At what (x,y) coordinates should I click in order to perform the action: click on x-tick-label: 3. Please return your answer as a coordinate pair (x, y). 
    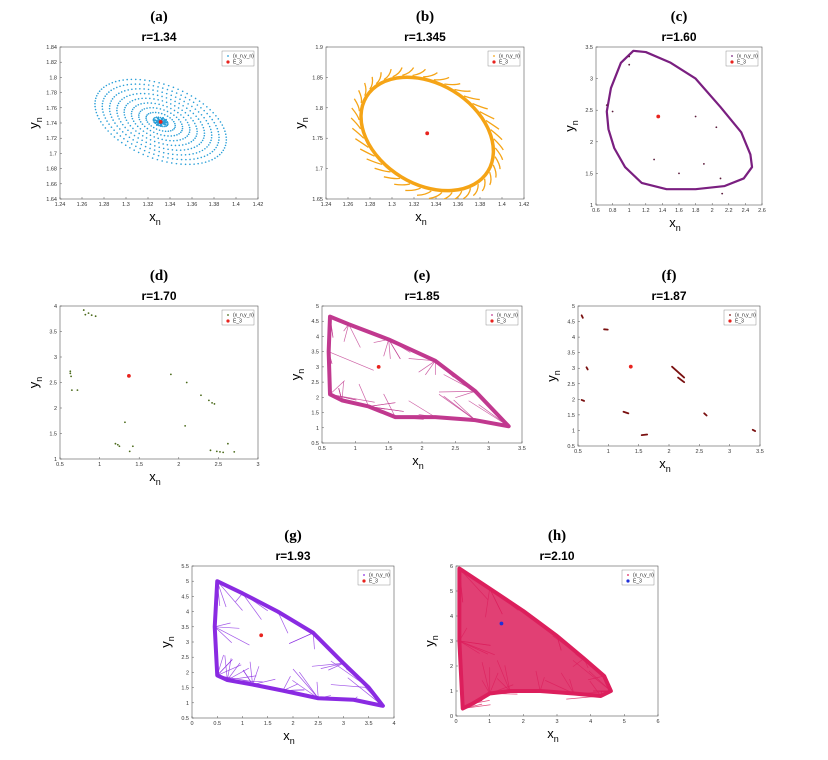
    Looking at the image, I should click on (556, 722).